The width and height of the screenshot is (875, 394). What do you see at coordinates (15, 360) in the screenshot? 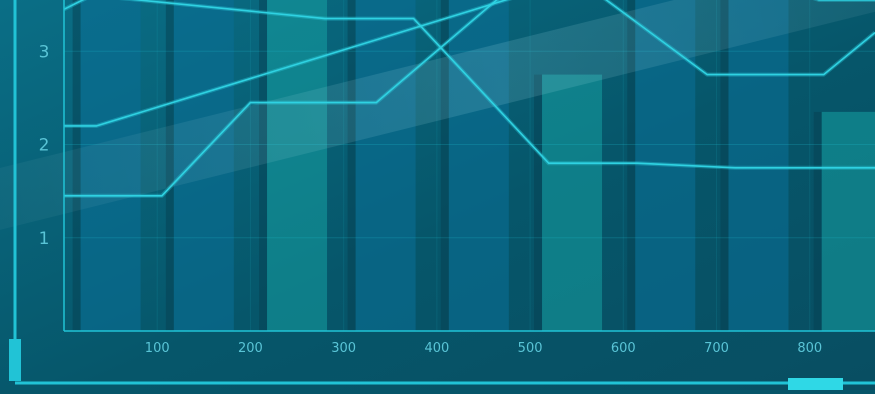
I see `frame-left-block` at bounding box center [15, 360].